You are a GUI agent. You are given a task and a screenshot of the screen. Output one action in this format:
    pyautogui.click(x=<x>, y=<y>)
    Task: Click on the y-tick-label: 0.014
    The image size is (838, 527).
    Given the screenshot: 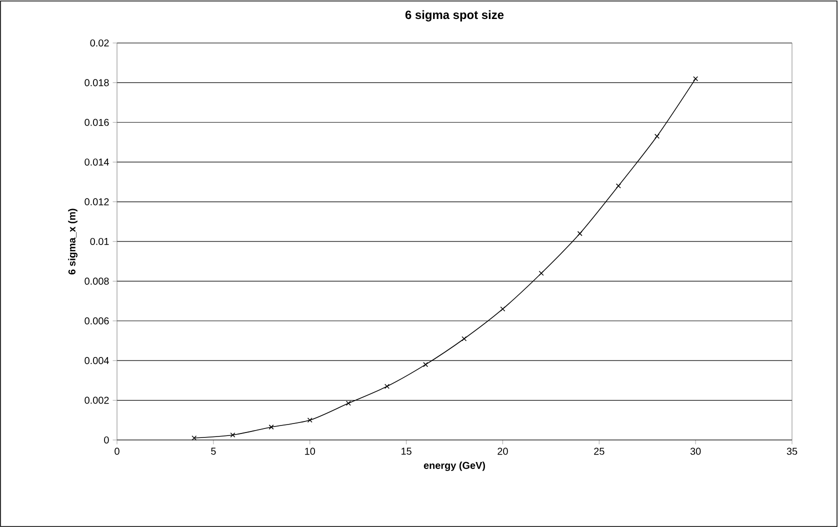 What is the action you would take?
    pyautogui.click(x=96, y=162)
    